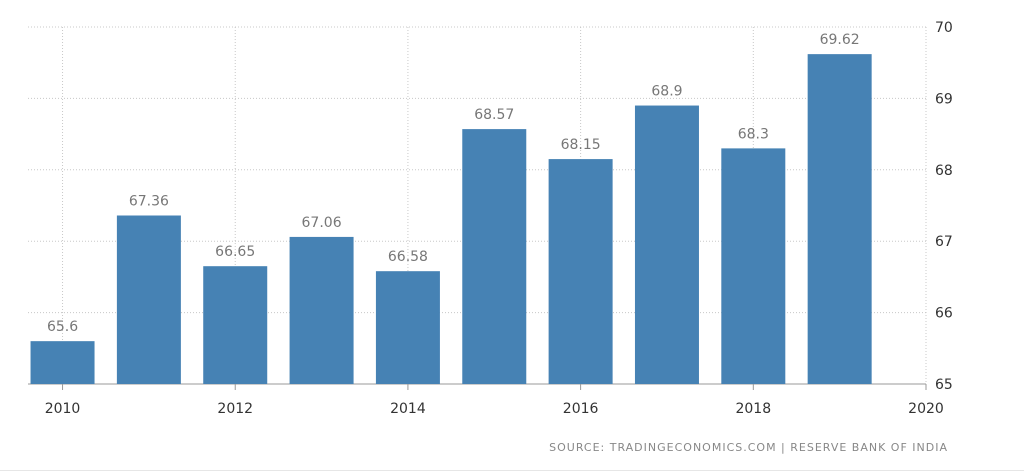 Image resolution: width=1024 pixels, height=472 pixels. I want to click on y-tick-label: 65, so click(944, 385).